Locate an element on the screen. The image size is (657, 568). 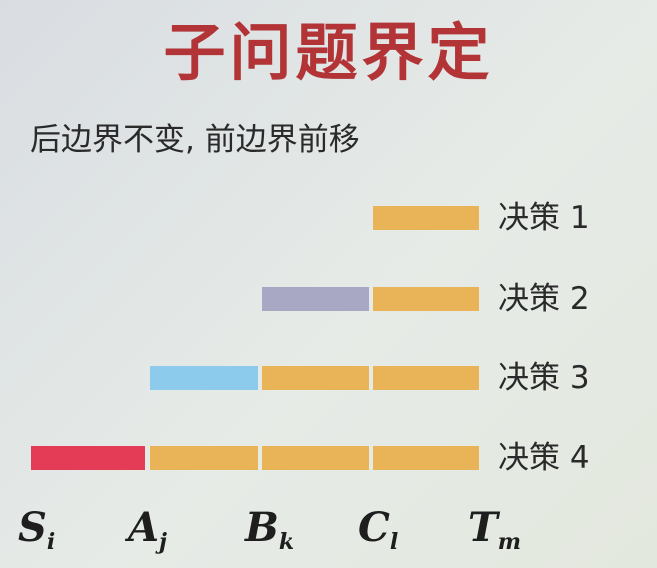
decision-2-segment-b-c is located at coordinates (315, 299).